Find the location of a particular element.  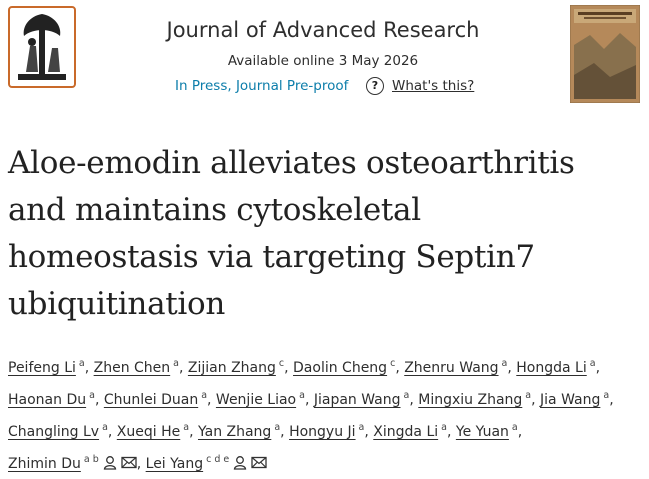

journal-title: Journal of Advanced Research is located at coordinates (323, 30).